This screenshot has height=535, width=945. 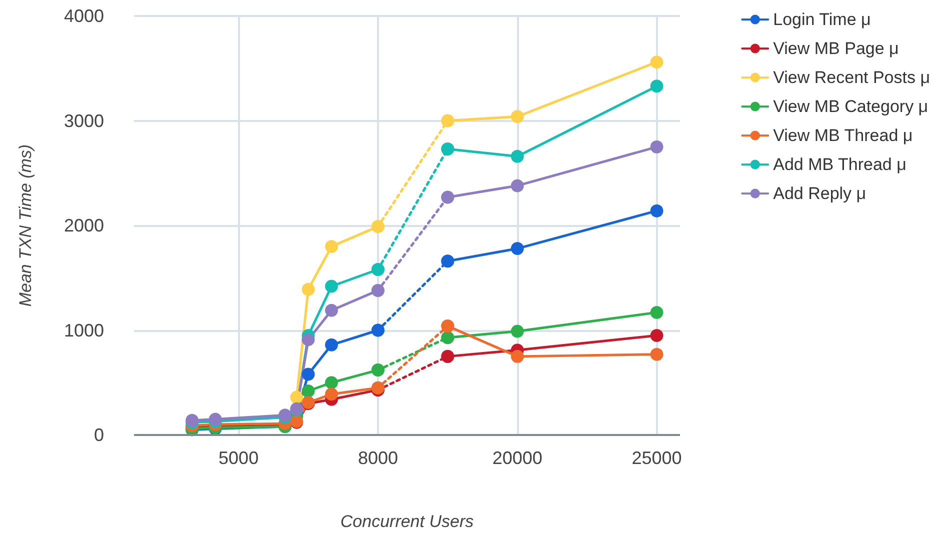 What do you see at coordinates (836, 48) in the screenshot?
I see `legend-label: View MB Page μ` at bounding box center [836, 48].